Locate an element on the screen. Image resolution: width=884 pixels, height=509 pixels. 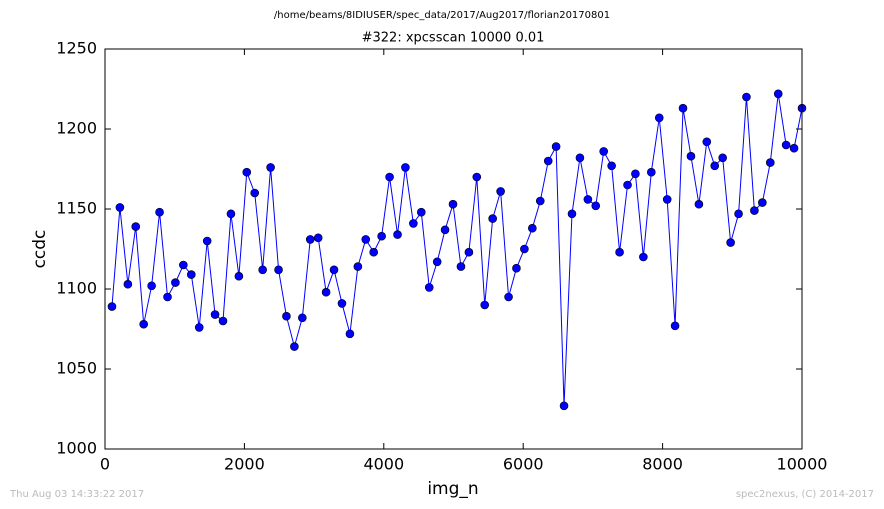
footer-left: Thu Aug 03 14:33:22 2017 is located at coordinates (76, 494).